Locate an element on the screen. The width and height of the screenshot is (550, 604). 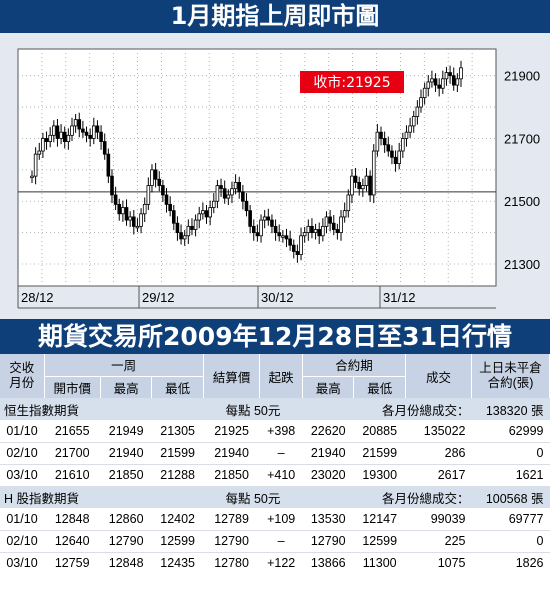
table-title: 期貨交易所2009年12月28日至31日行情 is located at coordinates (275, 336).